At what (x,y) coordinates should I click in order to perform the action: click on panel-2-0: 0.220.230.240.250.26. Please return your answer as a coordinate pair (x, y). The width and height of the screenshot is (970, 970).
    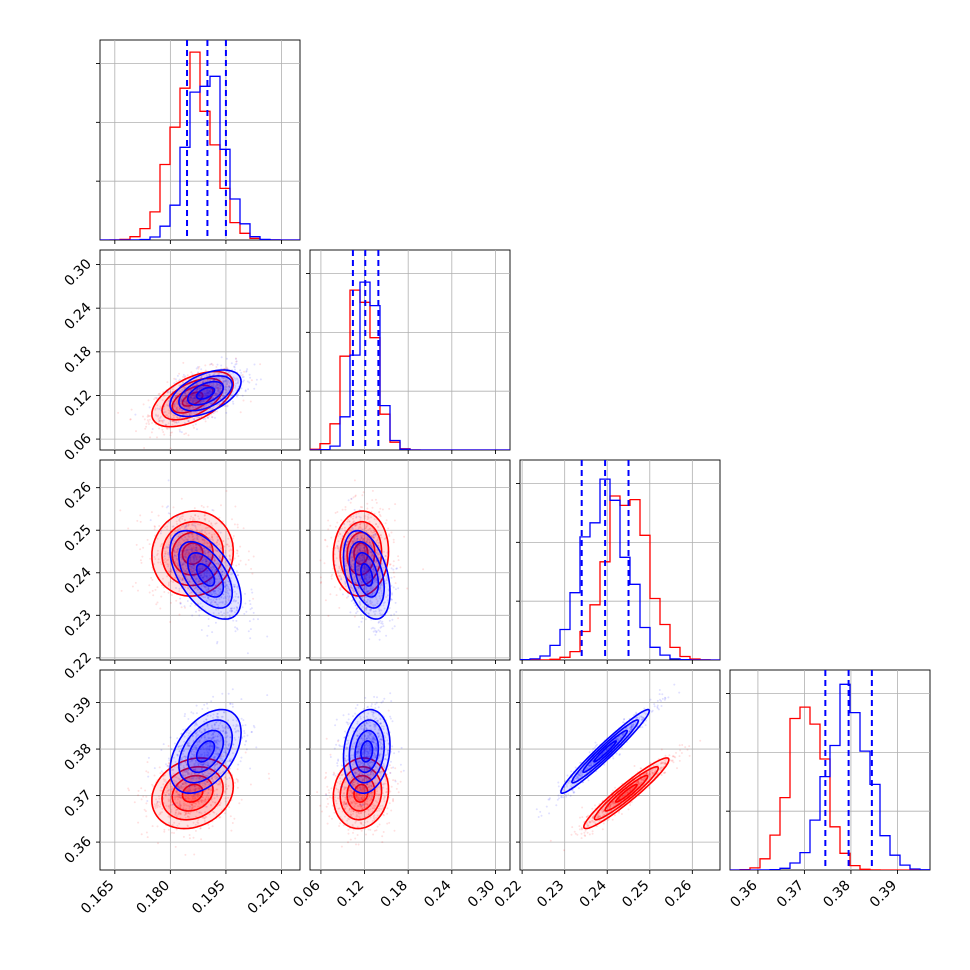
    Looking at the image, I should click on (181, 571).